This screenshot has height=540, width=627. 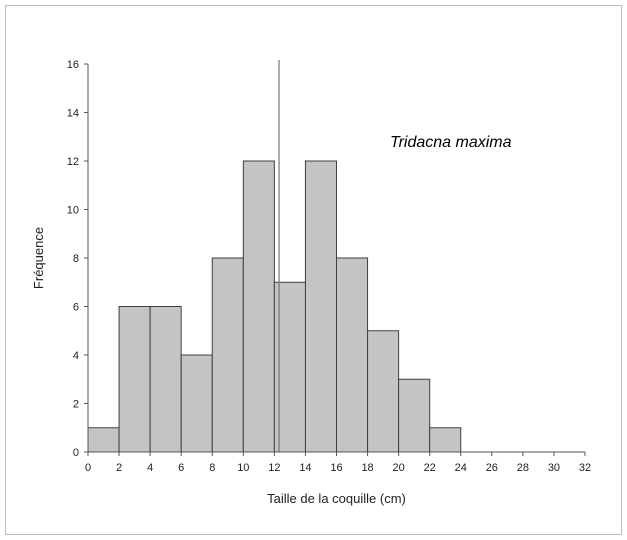 I want to click on x-tick-label: 0, so click(x=88, y=468).